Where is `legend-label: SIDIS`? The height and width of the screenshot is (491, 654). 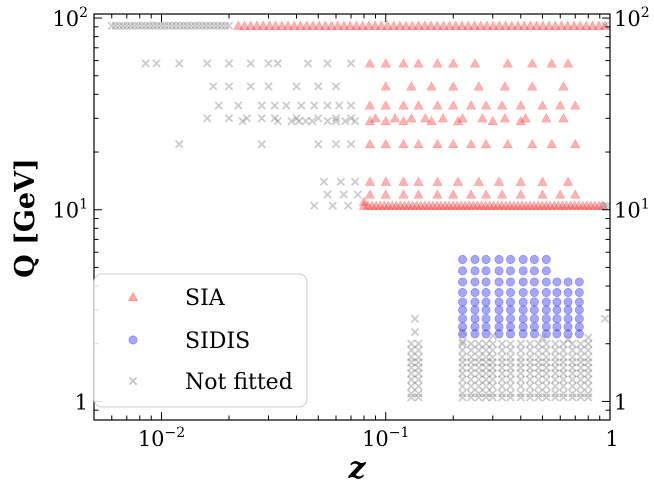 legend-label: SIDIS is located at coordinates (217, 341).